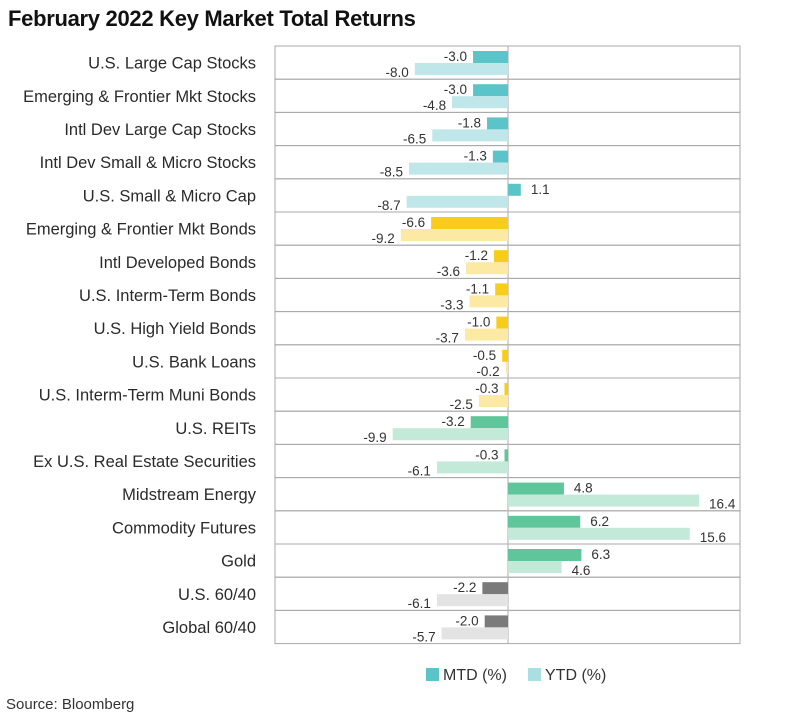 Image resolution: width=785 pixels, height=717 pixels. Describe the element at coordinates (599, 521) in the screenshot. I see `value-label-mtd: 6.2` at that location.